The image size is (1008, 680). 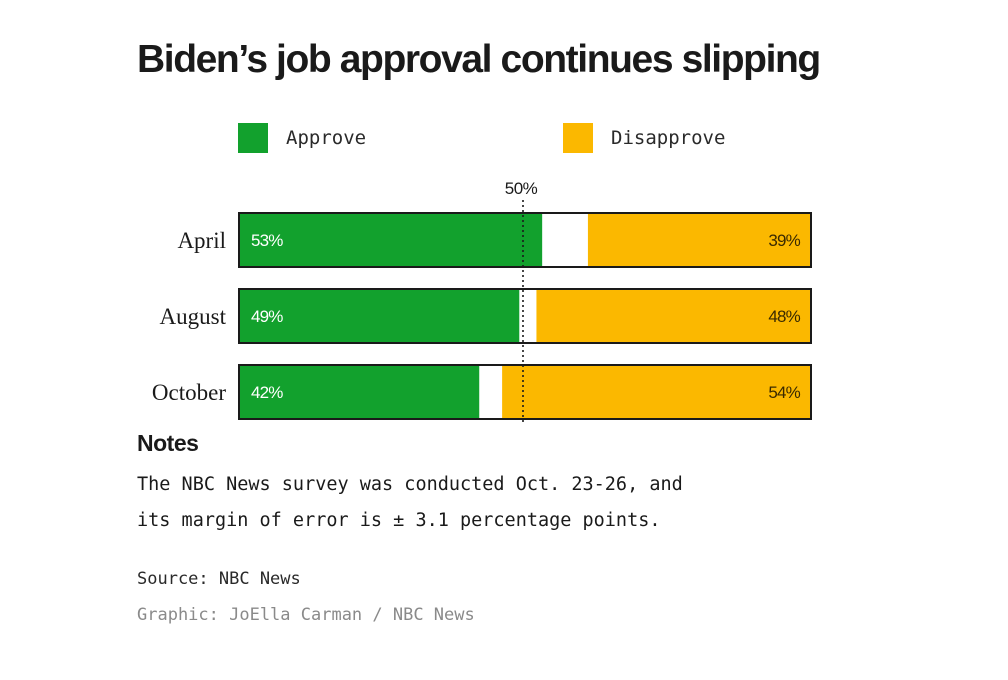 I want to click on legend-approve-label: Approve, so click(x=326, y=138).